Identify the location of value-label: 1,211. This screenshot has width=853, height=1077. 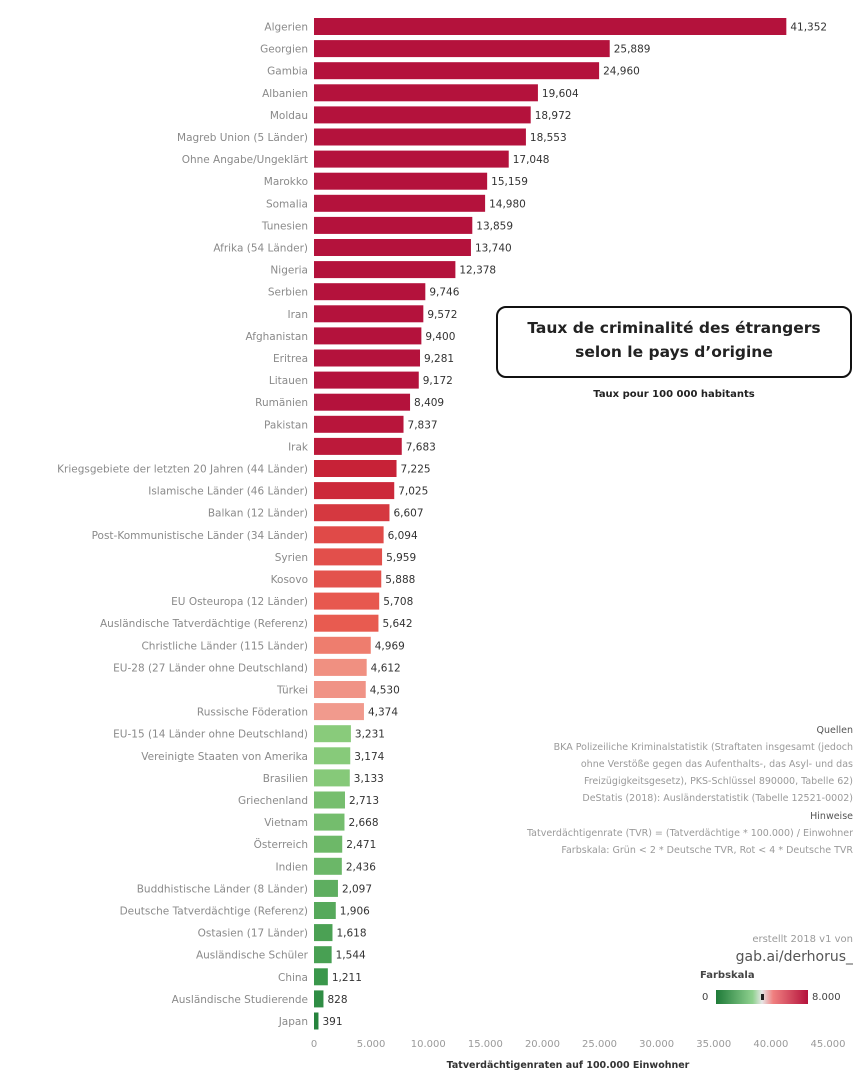
(347, 978).